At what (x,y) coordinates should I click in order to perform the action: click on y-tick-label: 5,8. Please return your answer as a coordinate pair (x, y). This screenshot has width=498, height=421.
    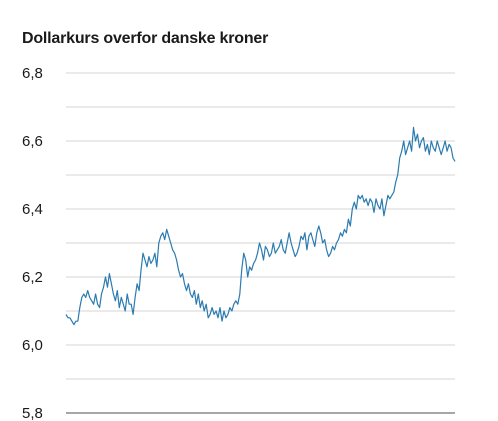
    Looking at the image, I should click on (32, 413).